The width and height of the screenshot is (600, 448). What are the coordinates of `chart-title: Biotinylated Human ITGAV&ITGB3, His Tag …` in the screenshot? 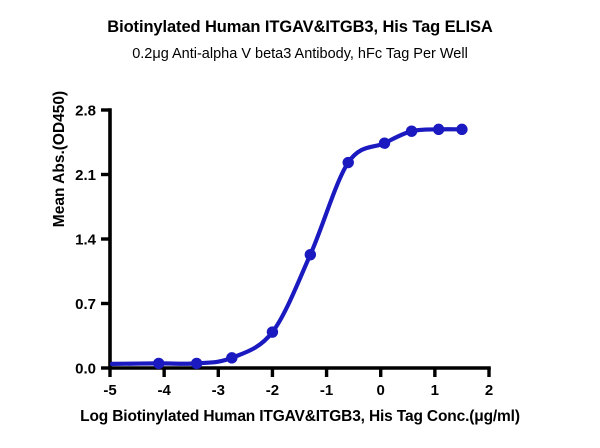 It's located at (300, 27).